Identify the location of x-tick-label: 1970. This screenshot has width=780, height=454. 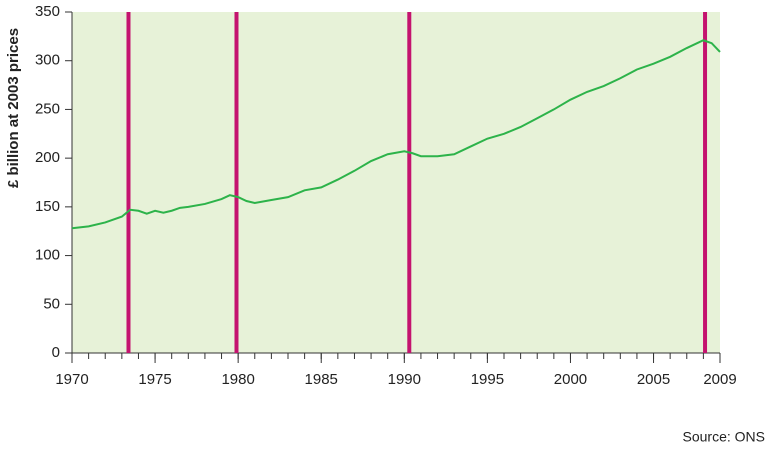
(71, 379).